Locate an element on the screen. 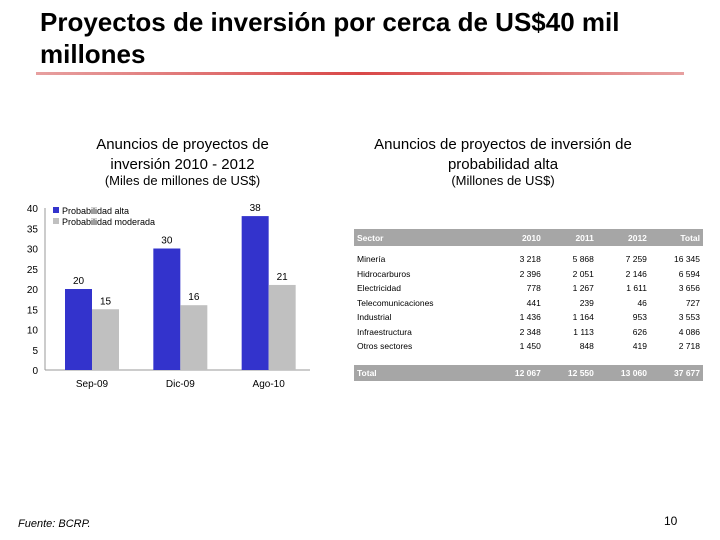 The image size is (720, 540). y-tick-label: 20 is located at coordinates (33, 290).